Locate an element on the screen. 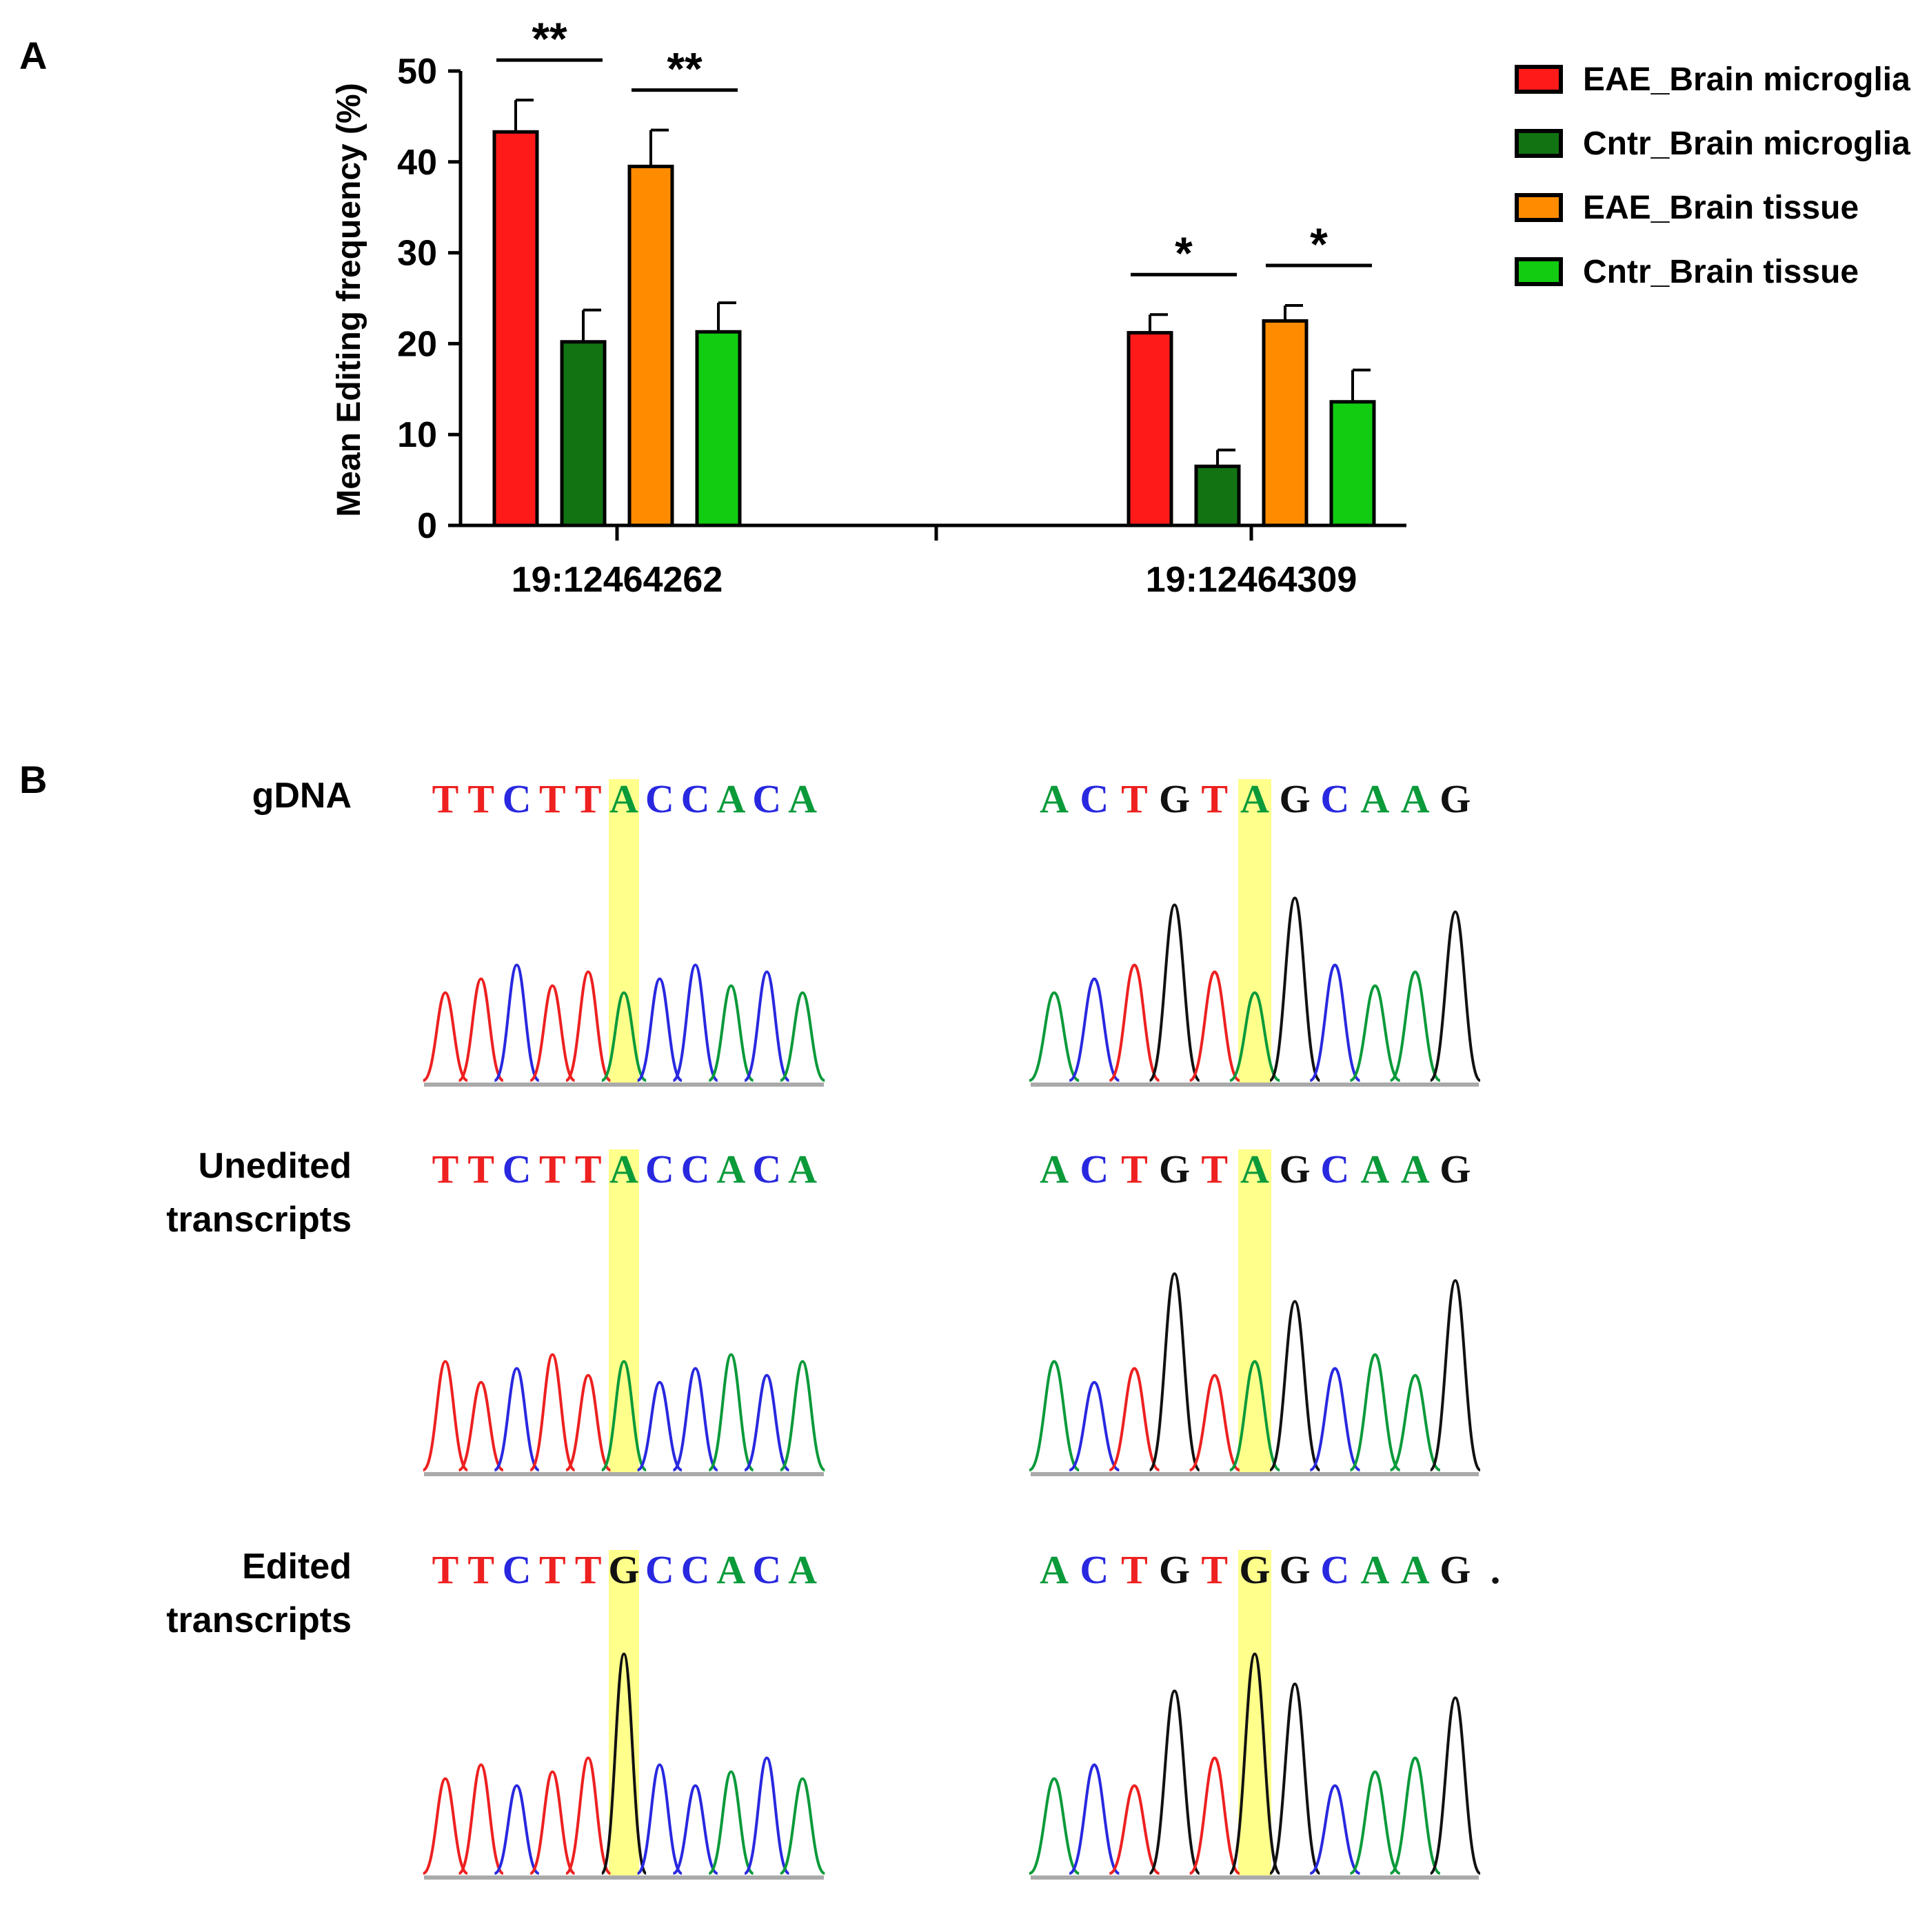  y-tick-label: 30 is located at coordinates (417, 254).